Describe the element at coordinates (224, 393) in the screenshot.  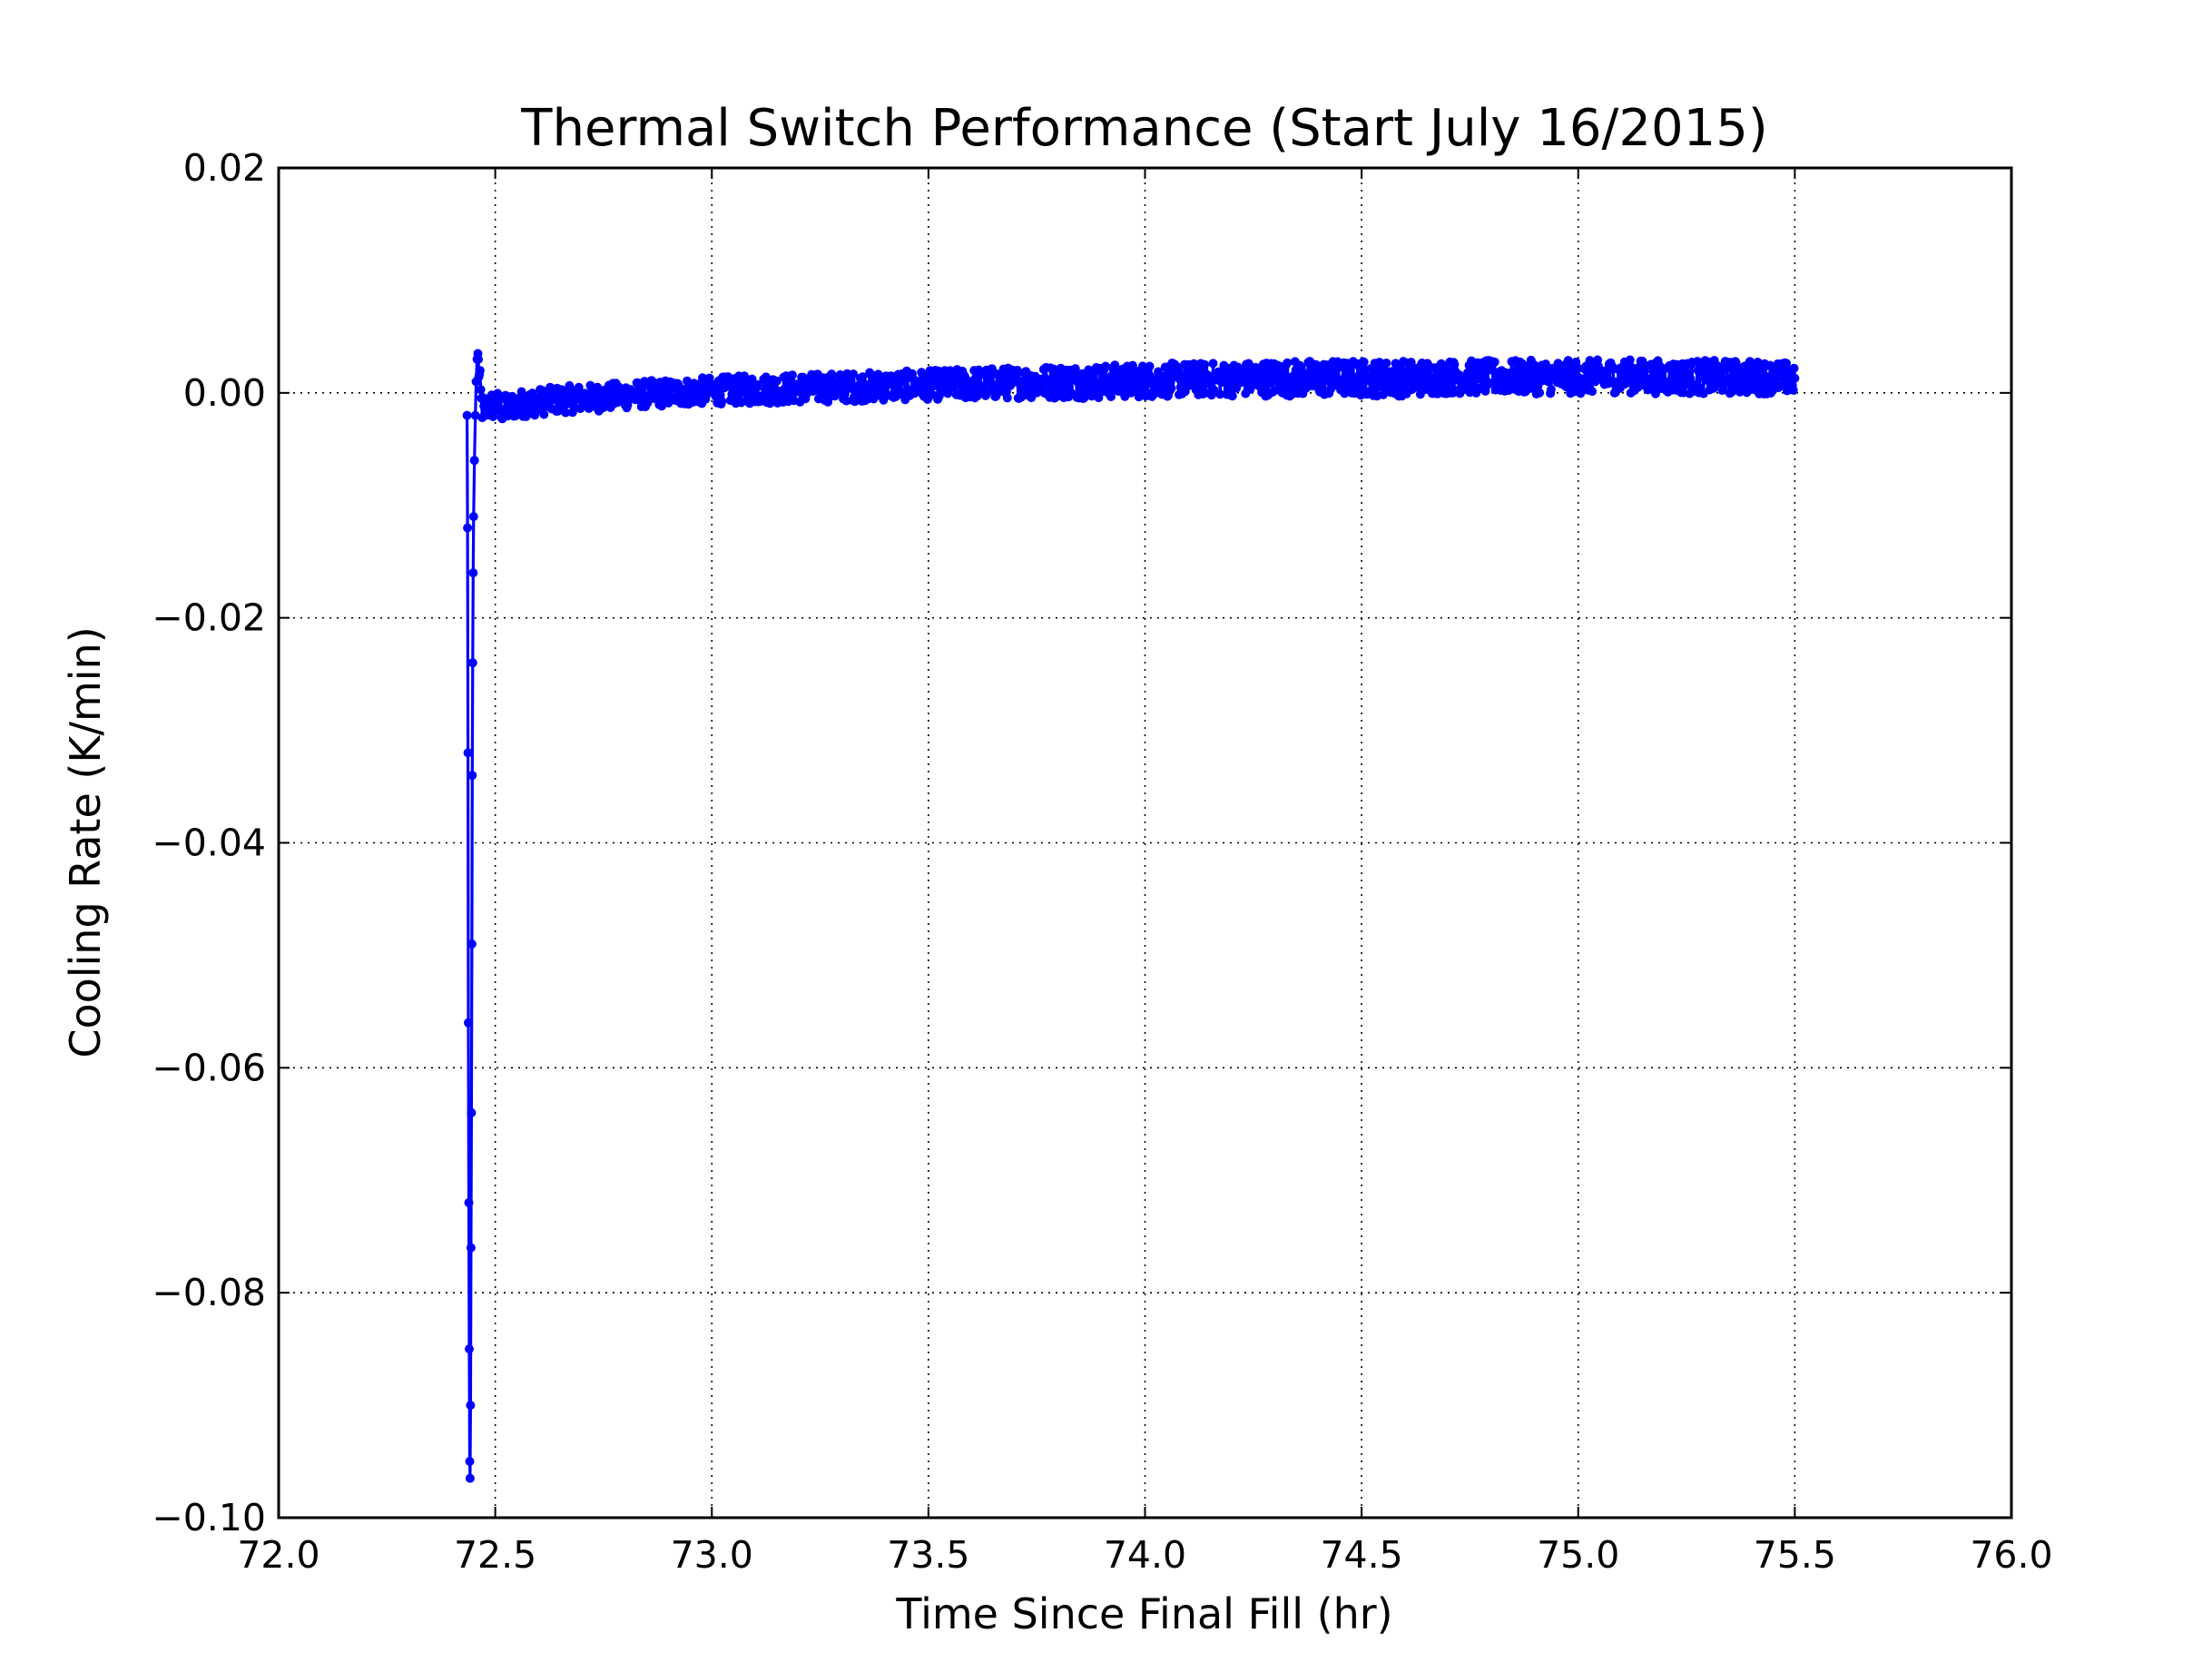
I see `y-tick-label: 0.00` at that location.